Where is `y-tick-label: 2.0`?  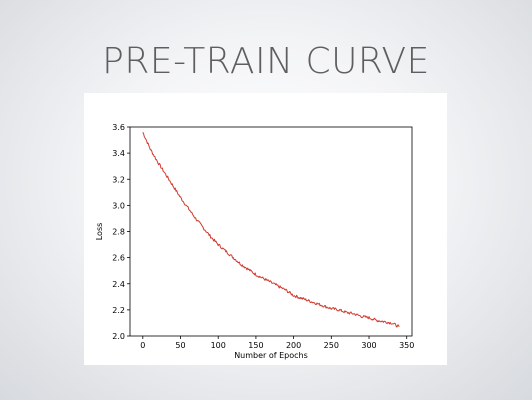
y-tick-label: 2.0 is located at coordinates (118, 336).